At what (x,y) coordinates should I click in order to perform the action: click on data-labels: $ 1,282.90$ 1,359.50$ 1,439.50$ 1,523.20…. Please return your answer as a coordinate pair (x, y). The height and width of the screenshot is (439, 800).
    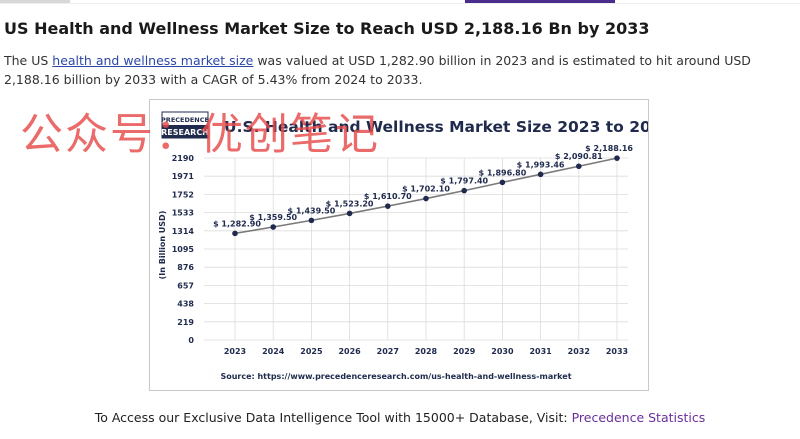
    Looking at the image, I should click on (423, 186).